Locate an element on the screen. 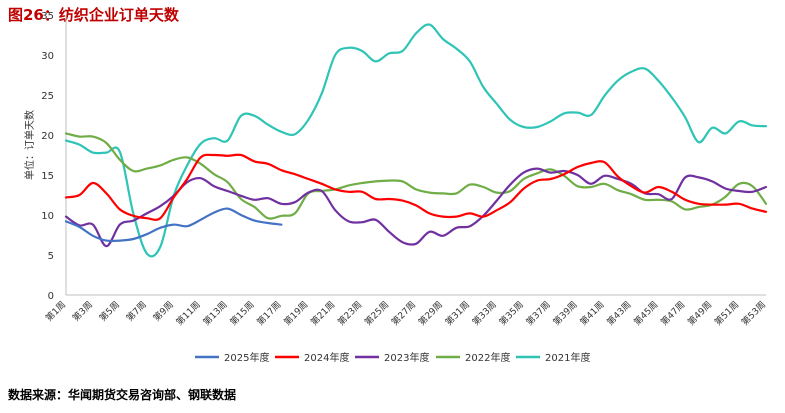  legend: 2025年度 2024年度 2023年度 2022年度 2021年度 is located at coordinates (392, 357).